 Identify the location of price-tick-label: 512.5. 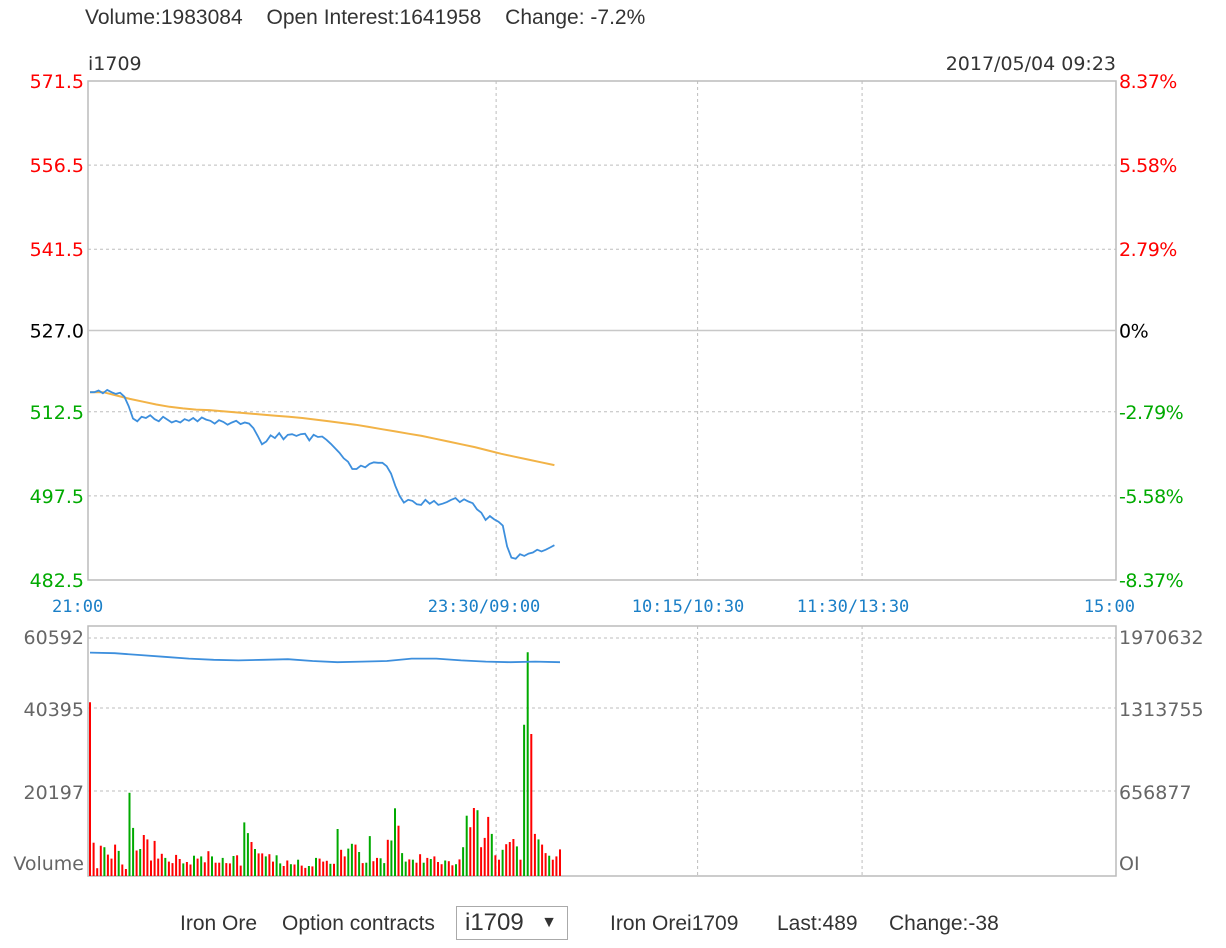
(57, 413).